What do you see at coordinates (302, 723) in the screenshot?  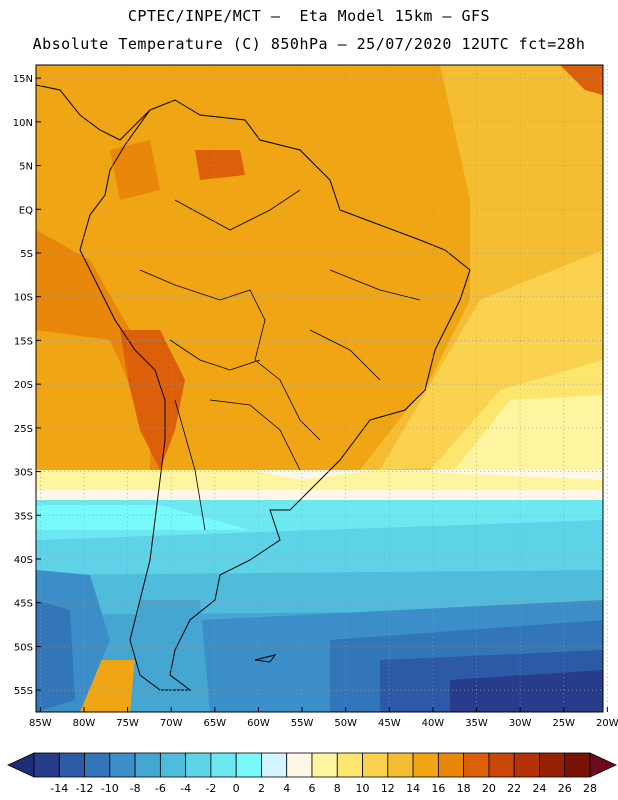 I see `lon-tick-label: 55W` at bounding box center [302, 723].